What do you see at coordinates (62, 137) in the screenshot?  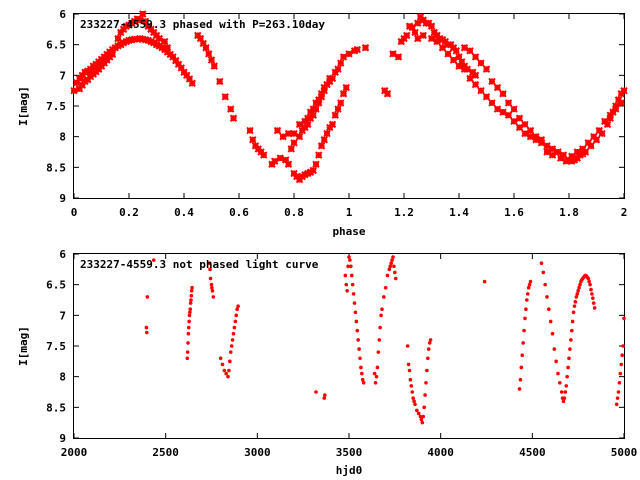 I see `phased-y-tick-label: 8` at bounding box center [62, 137].